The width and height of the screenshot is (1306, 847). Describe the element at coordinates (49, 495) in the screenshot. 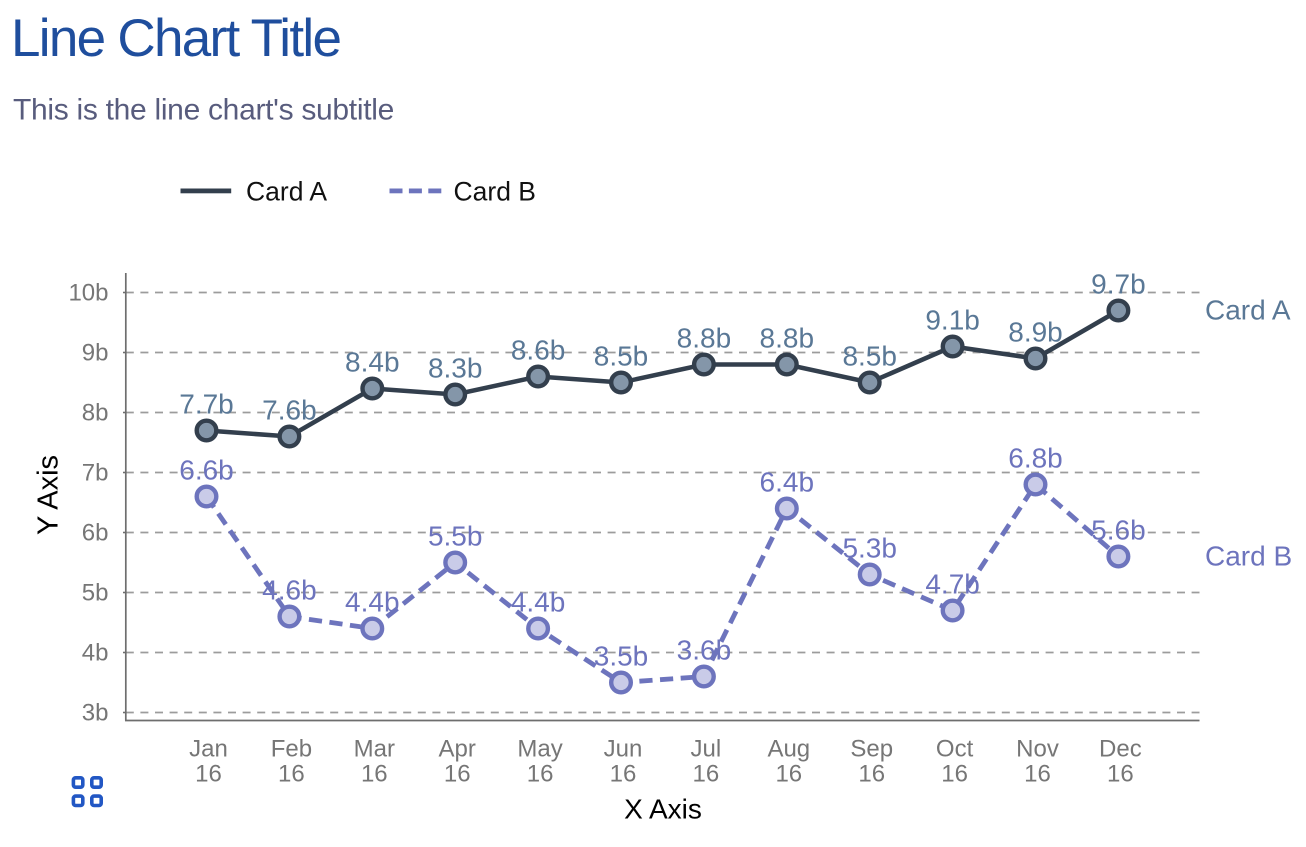

I see `svg-text: Y Axis` at that location.